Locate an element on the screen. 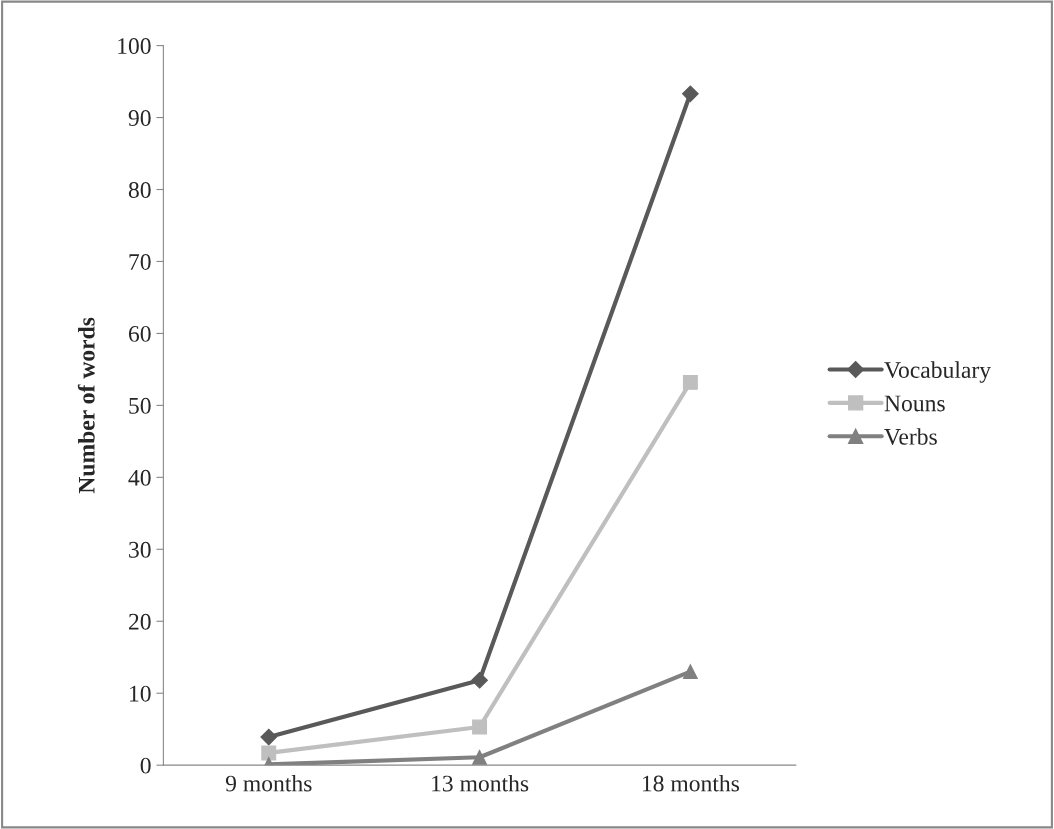 The image size is (1054, 829). y-tick-label: 10 is located at coordinates (140, 693).